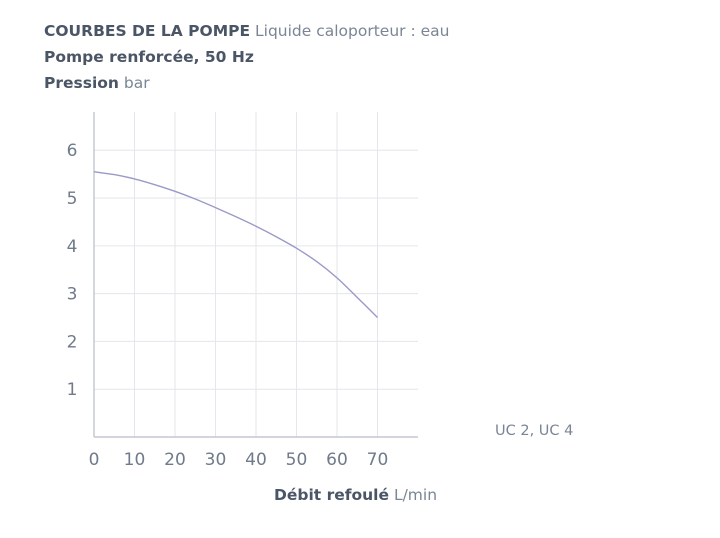  Describe the element at coordinates (175, 460) in the screenshot. I see `x-tick-label-20: 20` at that location.